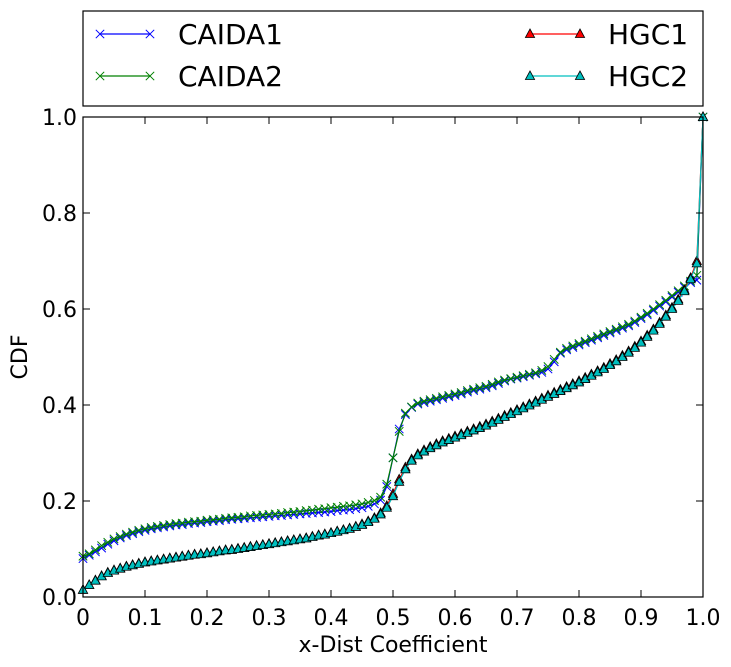 The image size is (731, 667). What do you see at coordinates (100, 34) in the screenshot?
I see `legend-marker-caida1` at bounding box center [100, 34].